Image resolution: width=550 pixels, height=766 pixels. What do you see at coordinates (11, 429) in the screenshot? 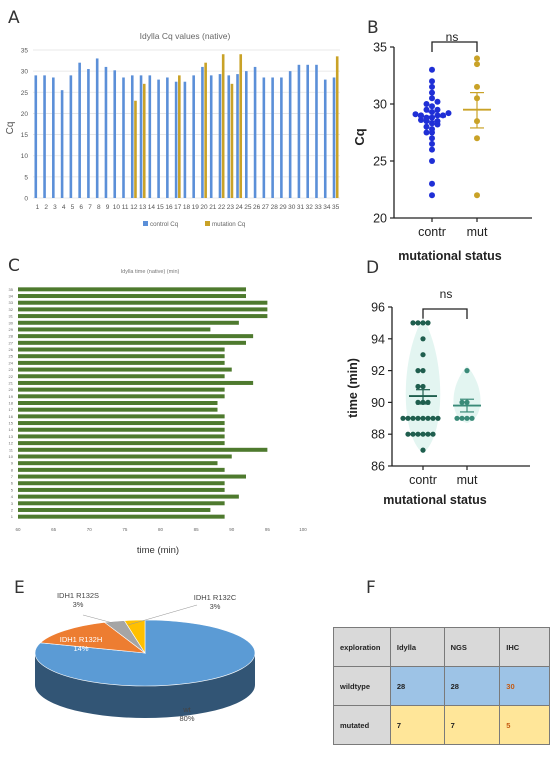
I see `y-tick-label: 14` at bounding box center [11, 429].